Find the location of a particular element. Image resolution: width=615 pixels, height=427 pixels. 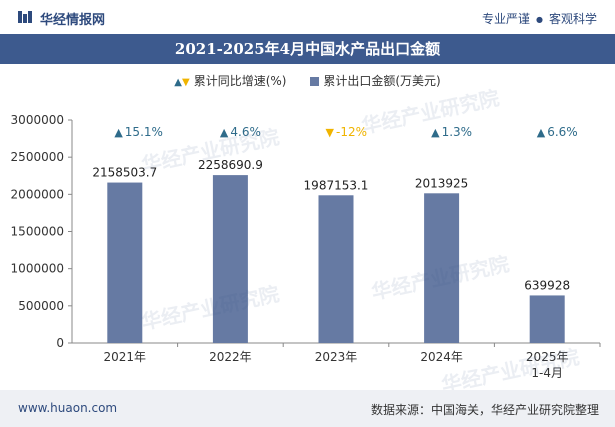

x-tick-label: 2021年 is located at coordinates (125, 357).